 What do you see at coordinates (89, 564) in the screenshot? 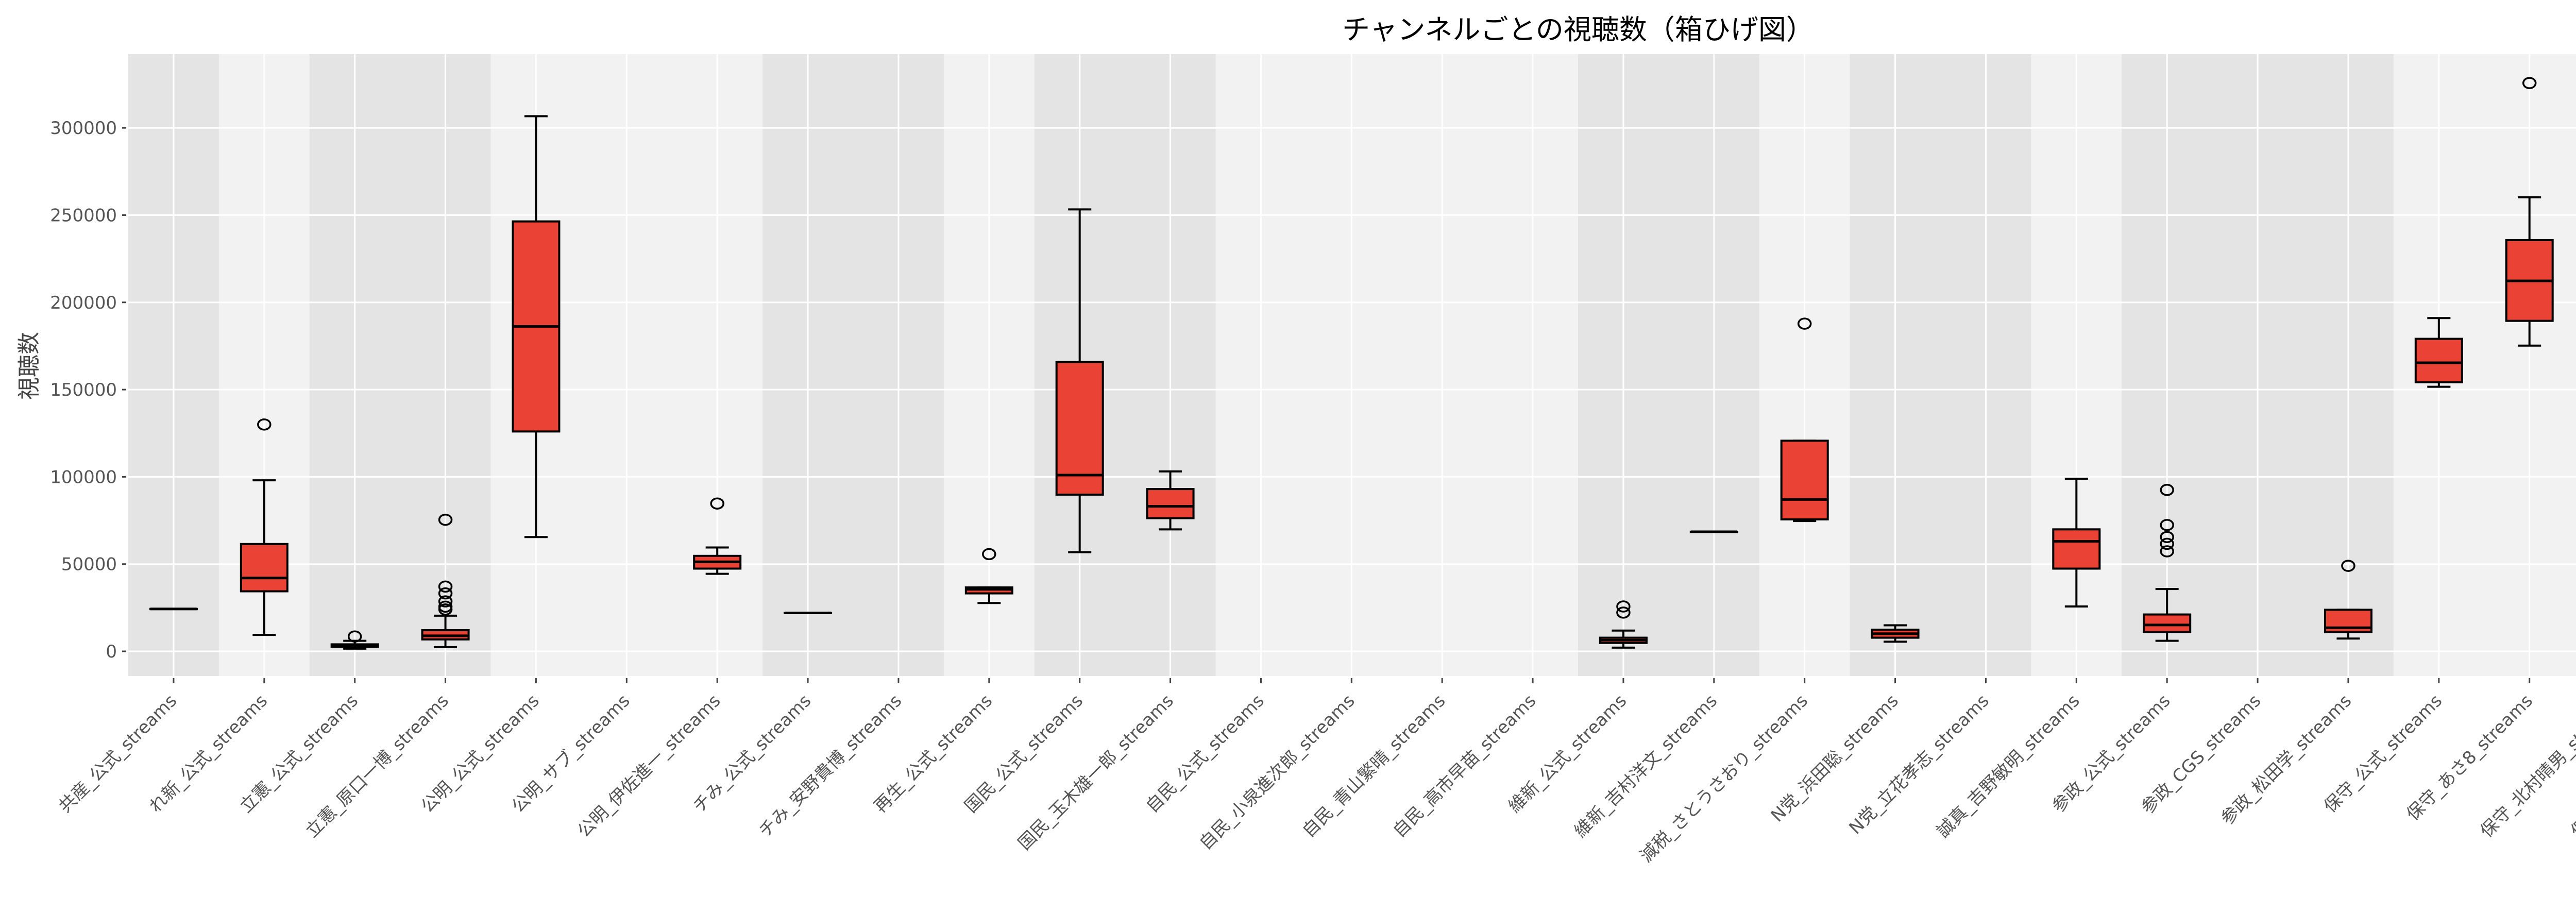
I see `y-tick-label: 50000` at bounding box center [89, 564].